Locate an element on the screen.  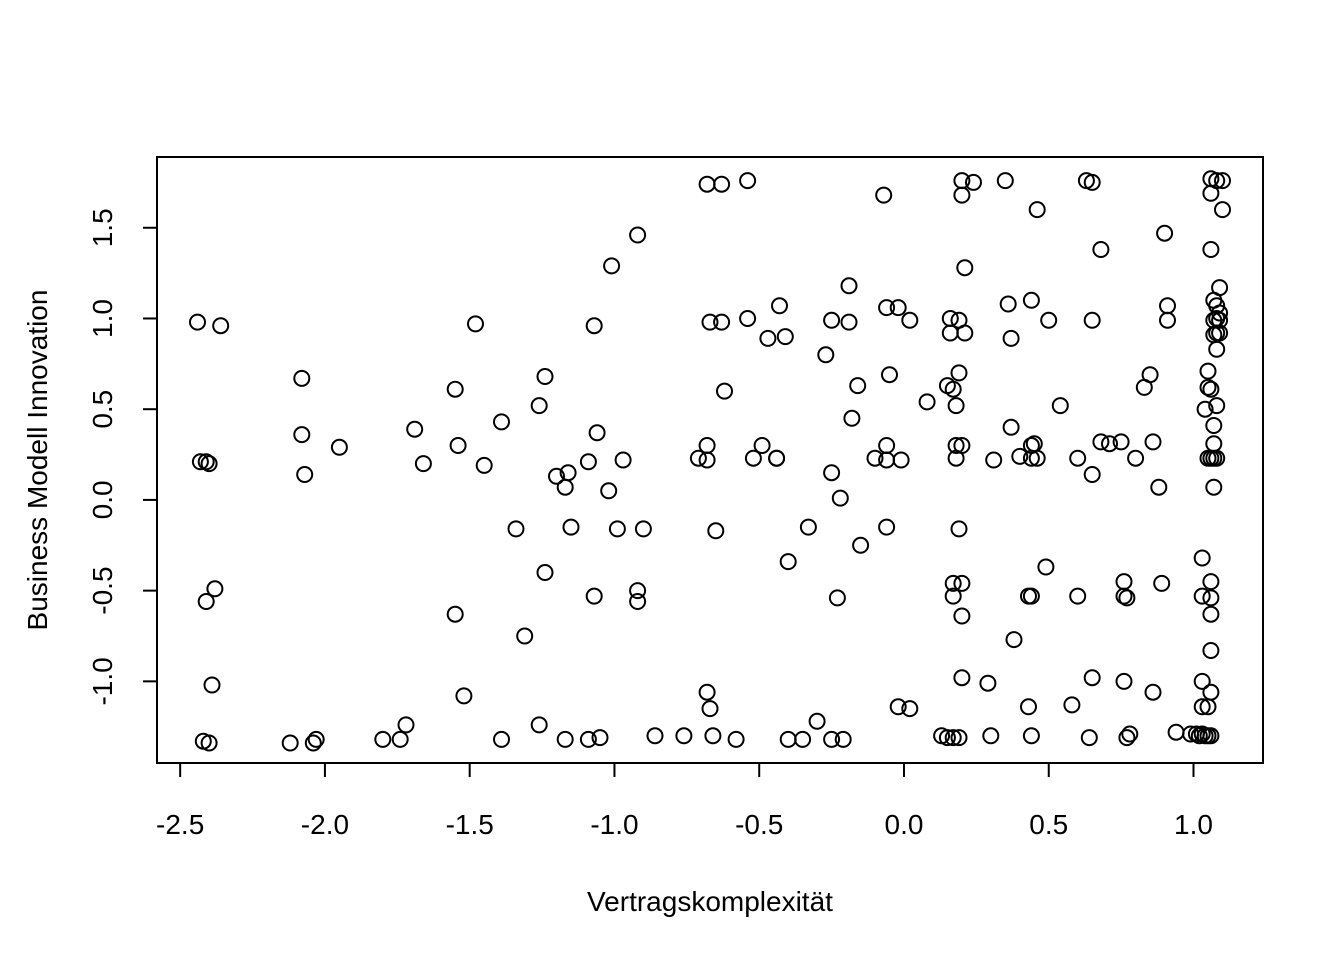
x-tick-label: 0.0 is located at coordinates (904, 824).